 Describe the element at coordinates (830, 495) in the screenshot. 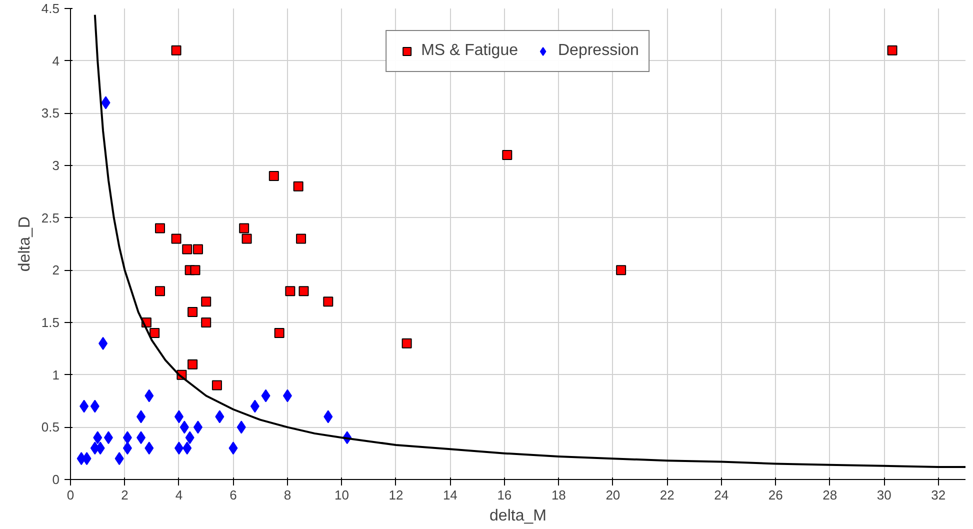

I see `x-tick-label: 28` at that location.